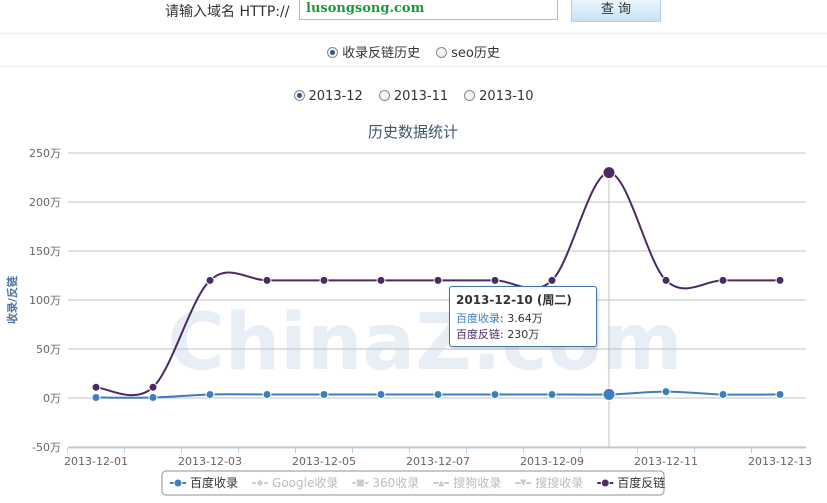 The width and height of the screenshot is (827, 503). Describe the element at coordinates (45, 153) in the screenshot. I see `y-tick-label: 250万` at that location.